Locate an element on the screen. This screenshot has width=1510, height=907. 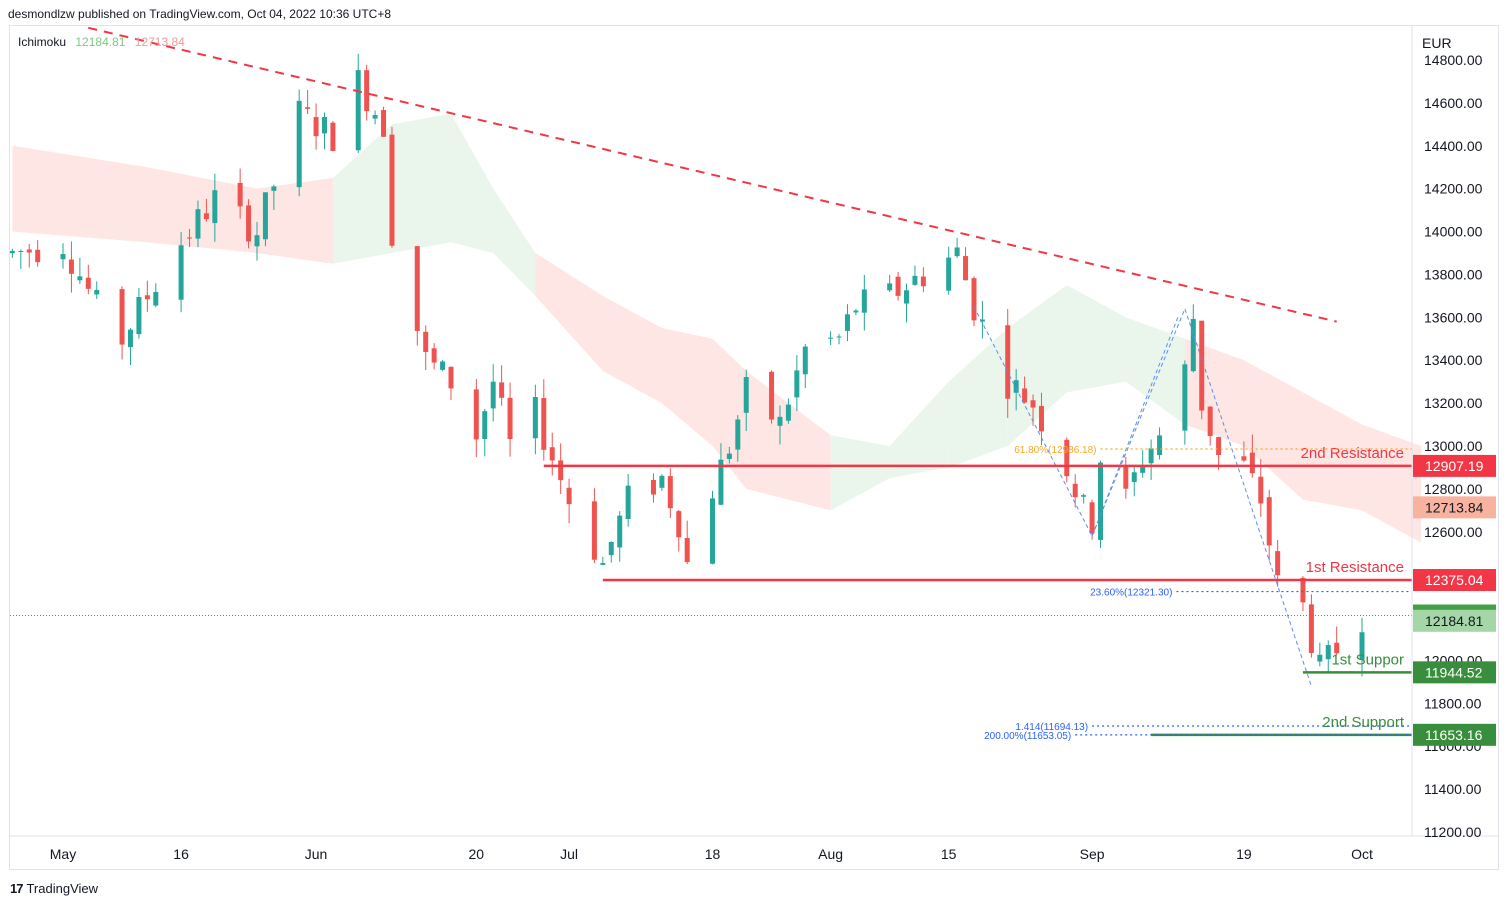
level-label-r1: 1st Resistance is located at coordinates (1355, 567).